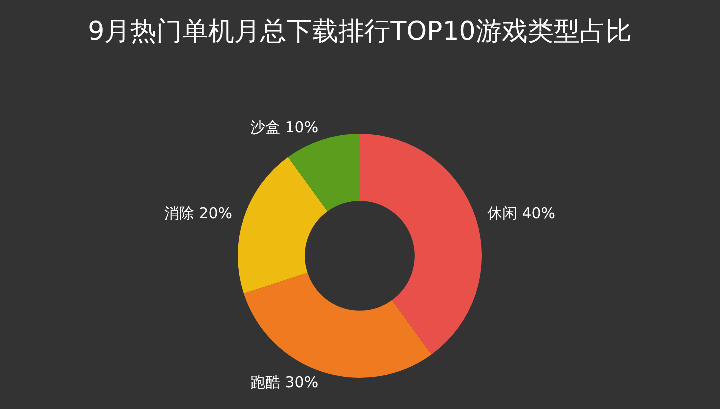 The width and height of the screenshot is (720, 409). What do you see at coordinates (521, 213) in the screenshot?
I see `slice-label: 休闲 40%` at bounding box center [521, 213].